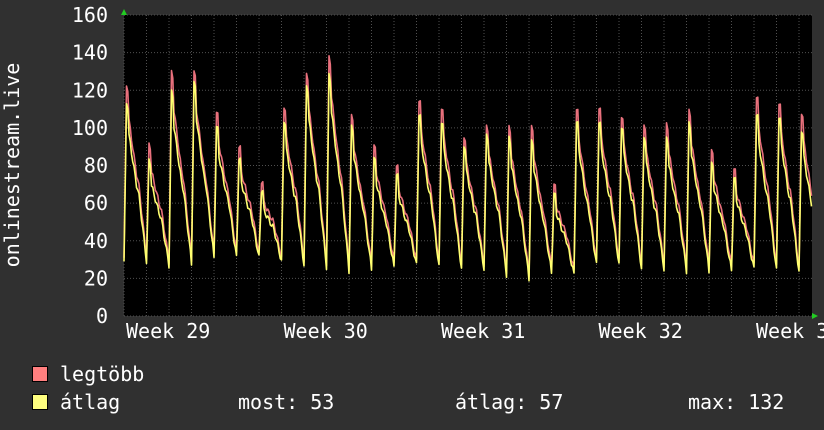 This screenshot has height=430, width=824. What do you see at coordinates (12, 165) in the screenshot?
I see `y-axis-title: onlinestream.live` at bounding box center [12, 165].